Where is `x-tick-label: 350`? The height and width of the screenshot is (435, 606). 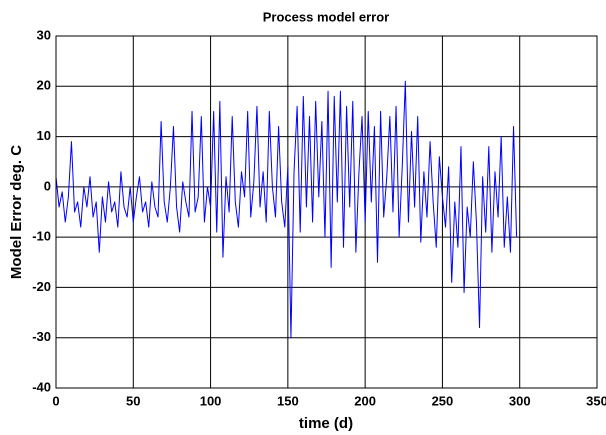
x-tick-label: 350 is located at coordinates (596, 400).